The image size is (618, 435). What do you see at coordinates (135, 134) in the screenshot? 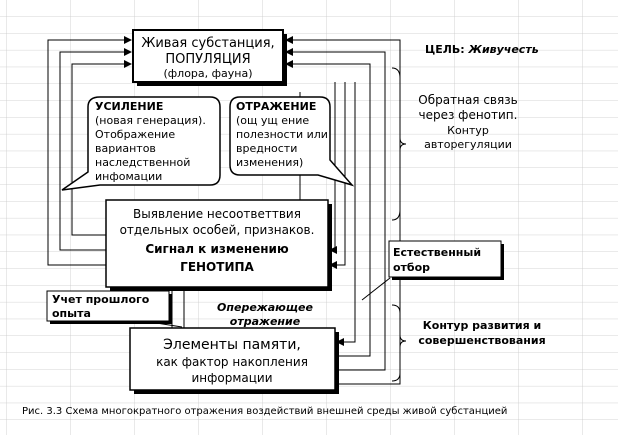
I see `callout-text: Отображение` at bounding box center [135, 134].